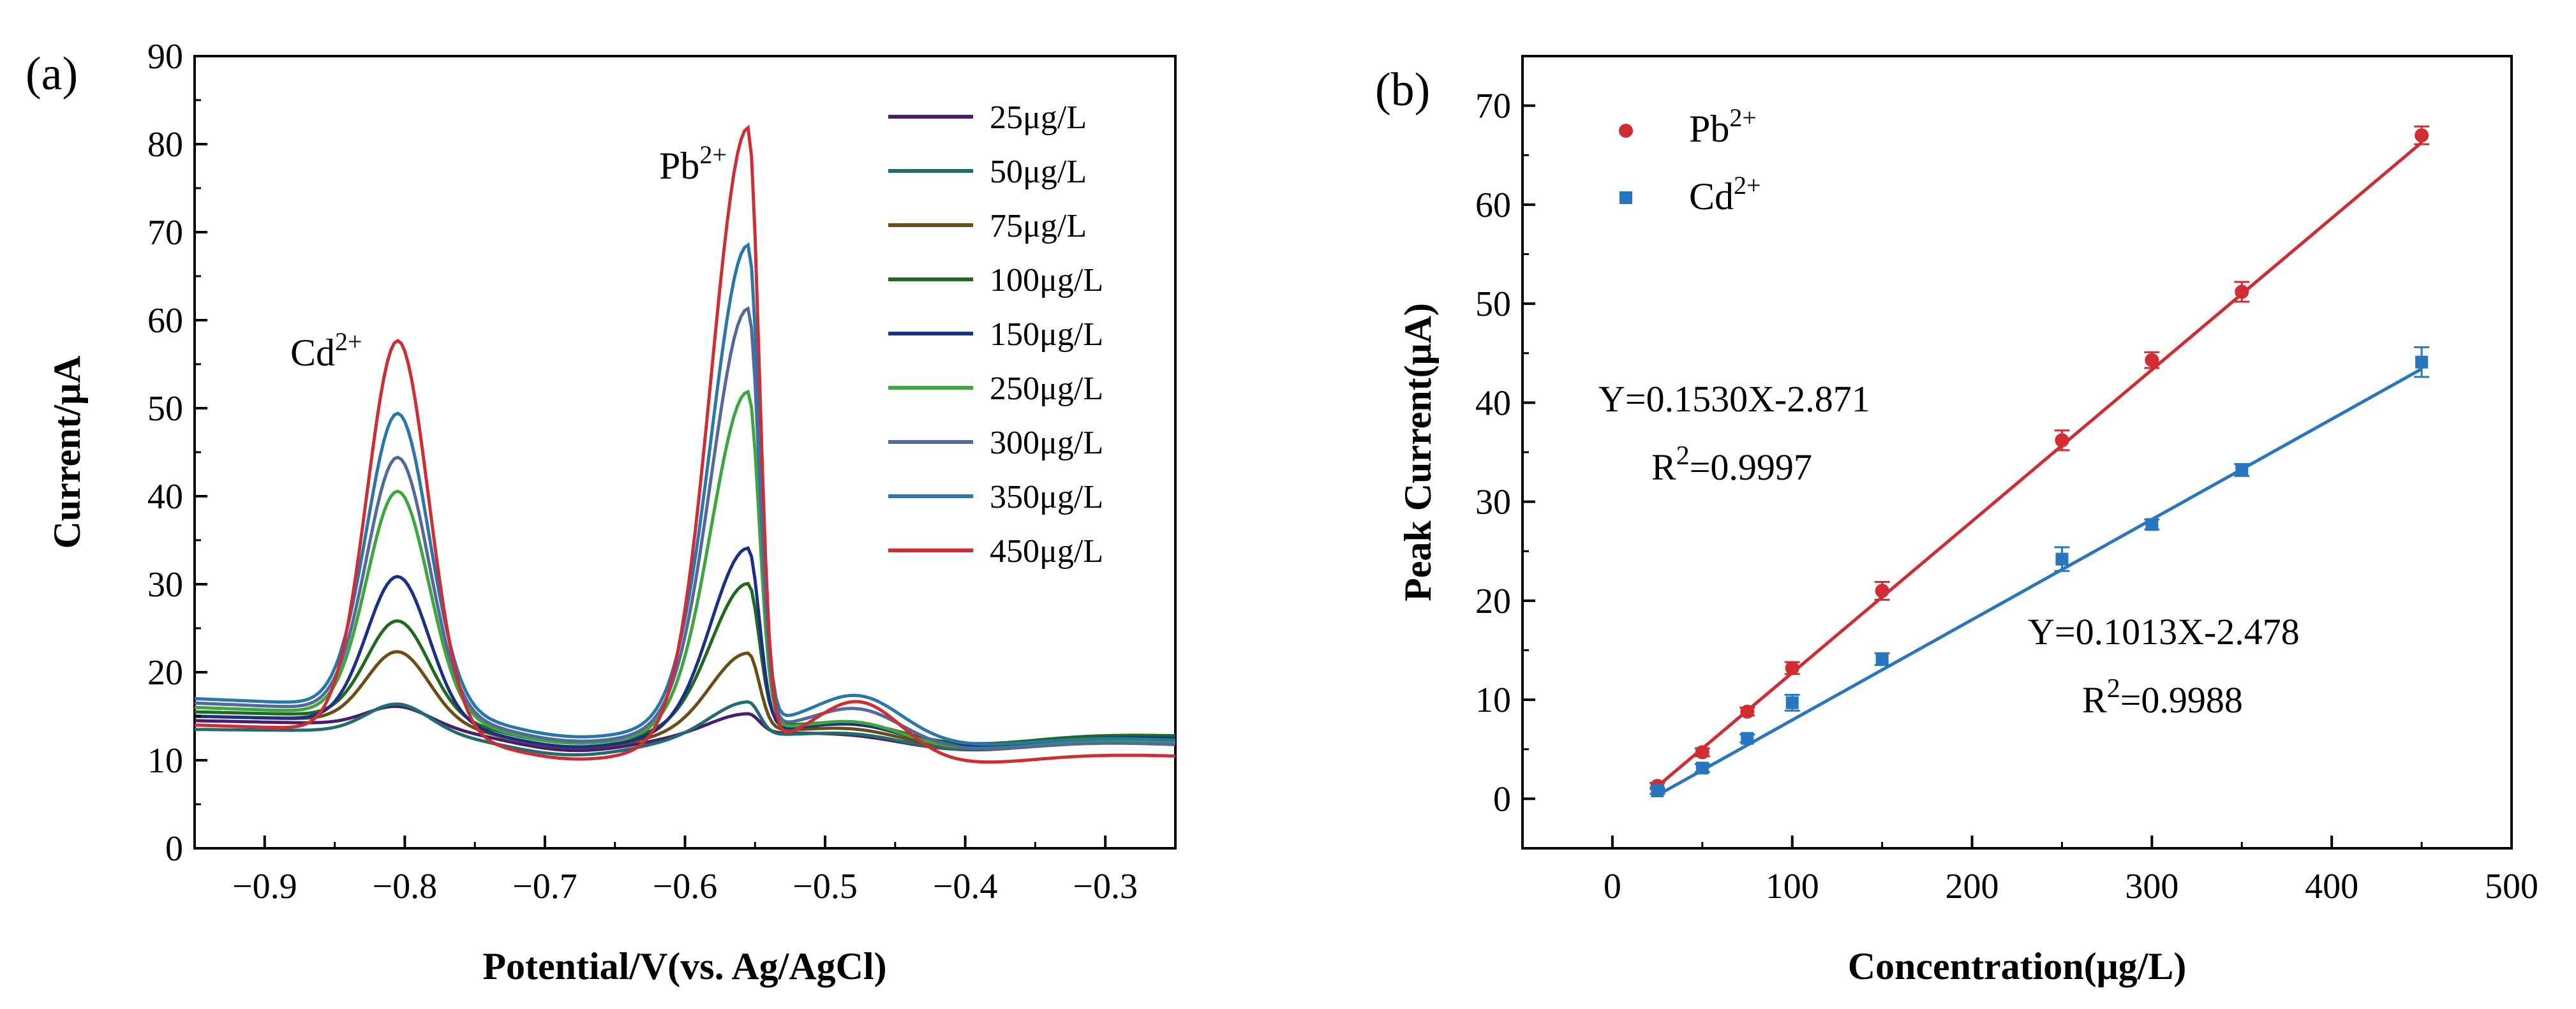 This screenshot has height=1009, width=2576. Describe the element at coordinates (67, 452) in the screenshot. I see `panel-a-y-axis-title: Current/μA` at that location.